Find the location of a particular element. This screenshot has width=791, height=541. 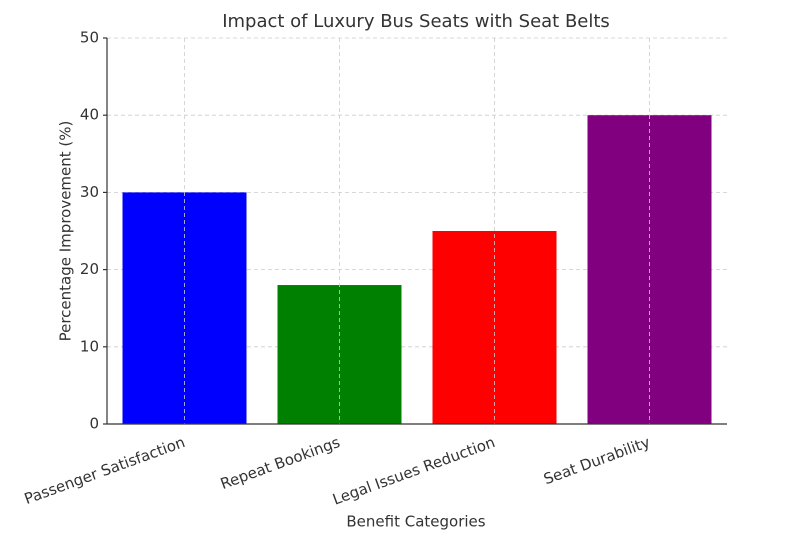

y-tick-label: 20 is located at coordinates (89, 269).